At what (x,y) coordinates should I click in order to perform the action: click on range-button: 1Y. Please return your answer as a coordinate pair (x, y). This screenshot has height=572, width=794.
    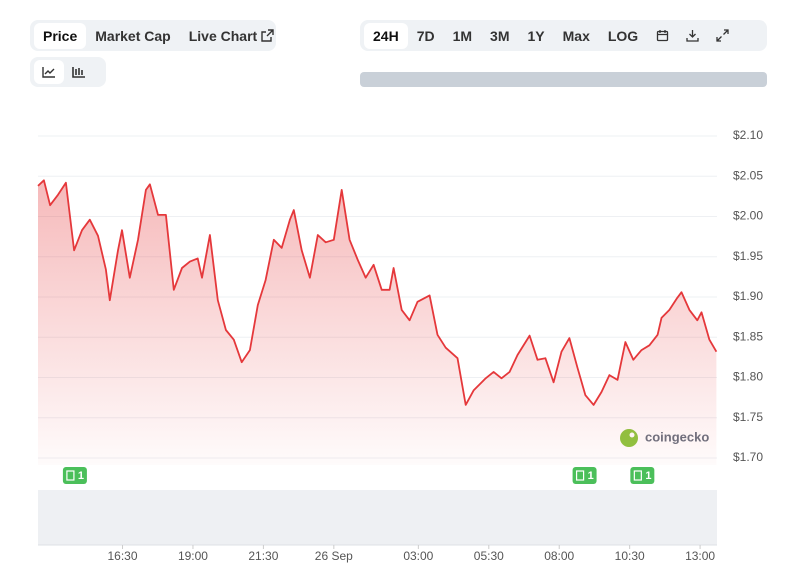
    Looking at the image, I should click on (536, 35).